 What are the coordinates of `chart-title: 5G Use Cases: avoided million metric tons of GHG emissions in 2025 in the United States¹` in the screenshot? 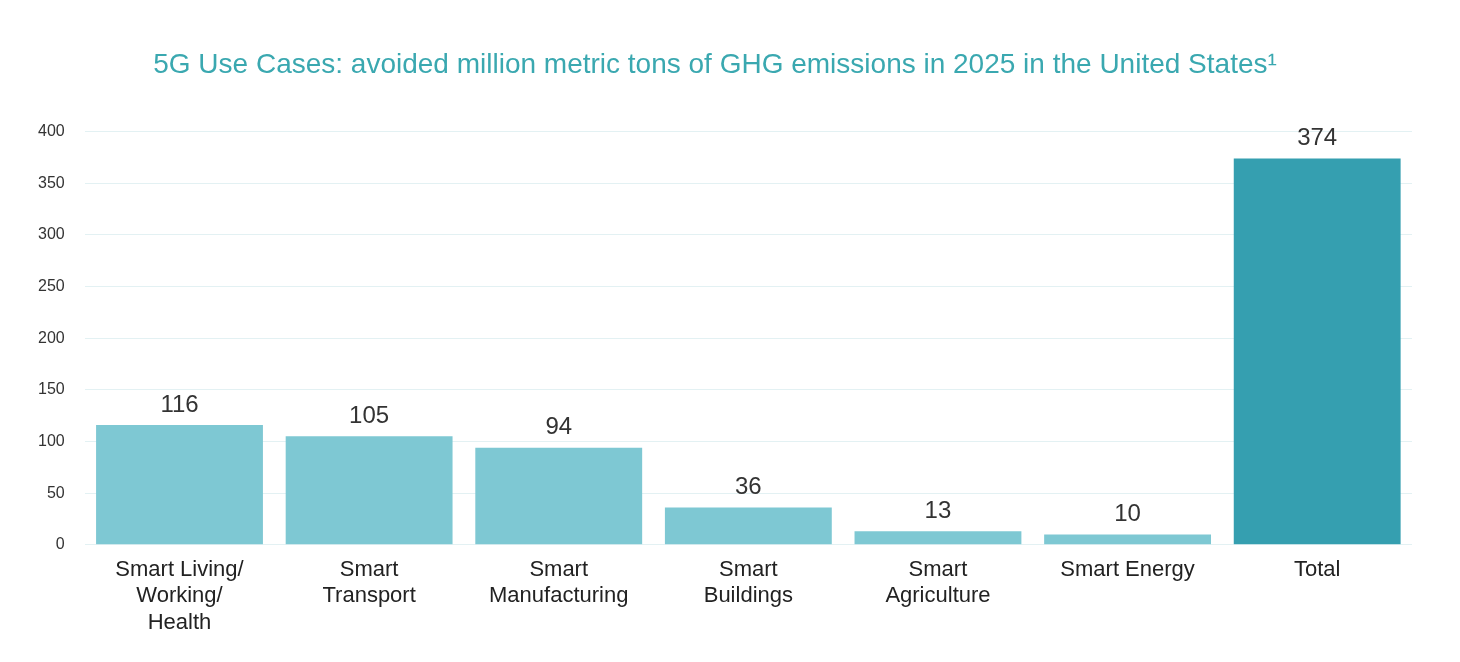 It's located at (715, 63).